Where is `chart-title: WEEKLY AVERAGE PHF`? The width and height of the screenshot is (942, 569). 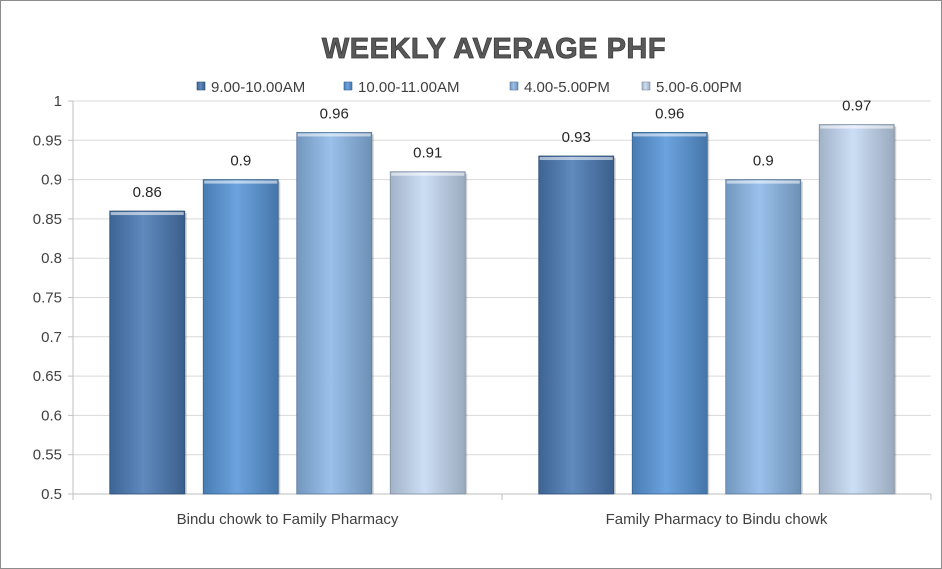 chart-title: WEEKLY AVERAGE PHF is located at coordinates (494, 49).